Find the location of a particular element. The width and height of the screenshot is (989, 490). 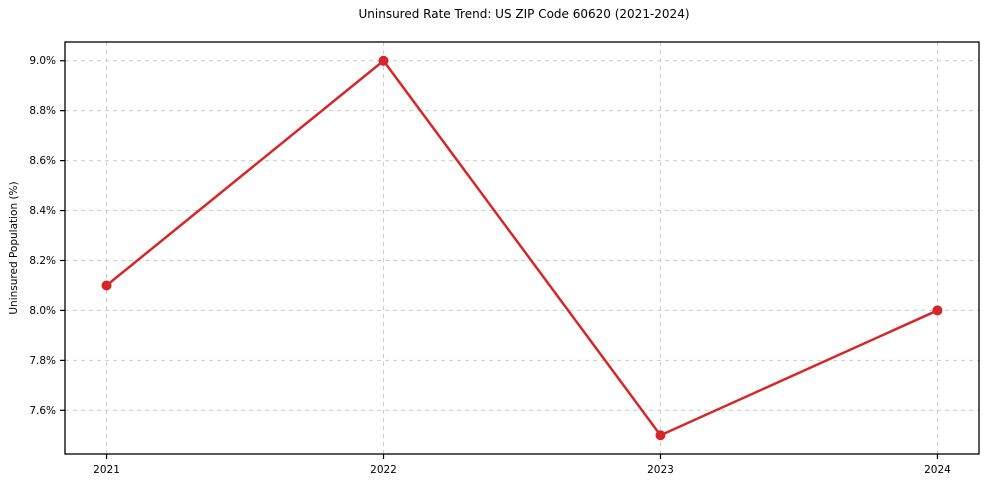

x-tick-label: 2022 is located at coordinates (383, 470).